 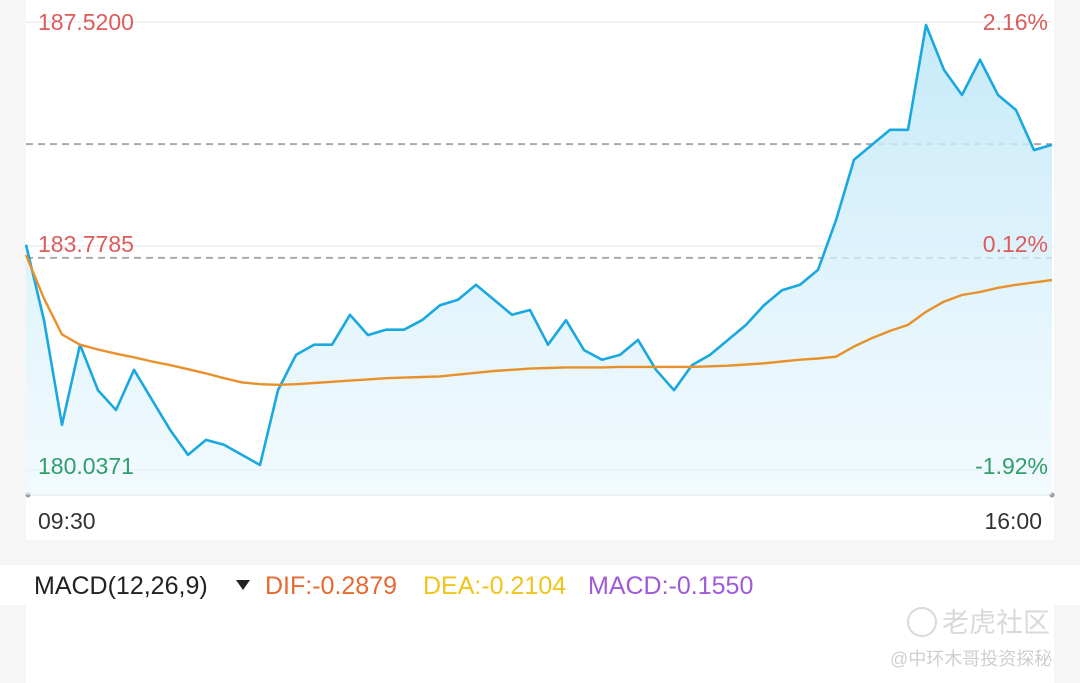 What do you see at coordinates (494, 586) in the screenshot?
I see `dea-label: DEA:-0.2104` at bounding box center [494, 586].